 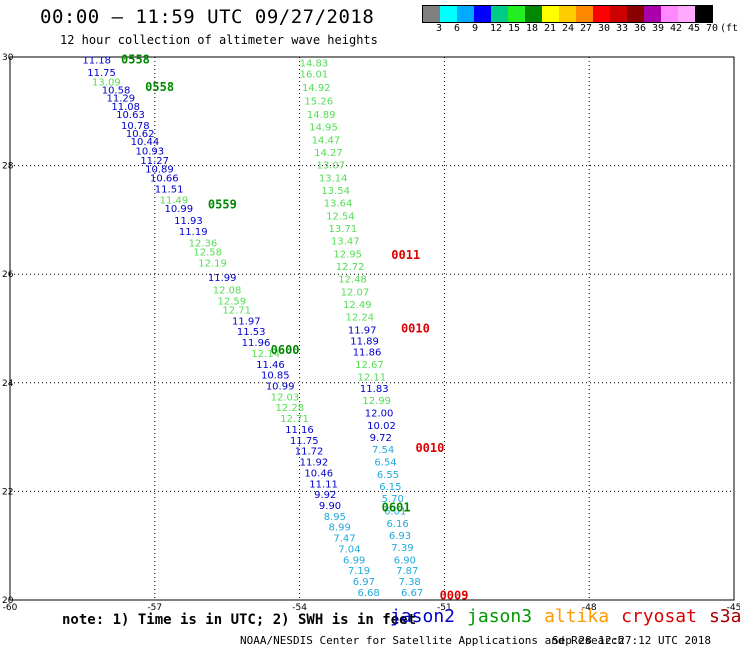 I want to click on wave-height-label: 6.99, so click(x=354, y=560).